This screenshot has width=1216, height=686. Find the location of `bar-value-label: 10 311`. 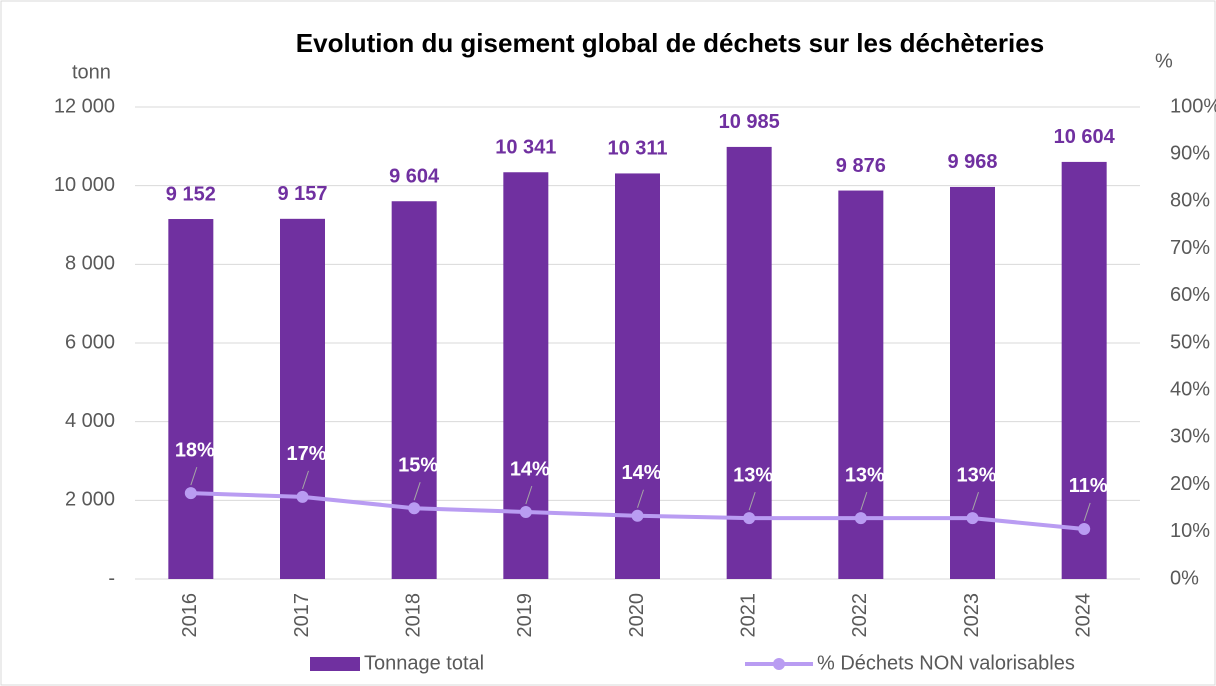

bar-value-label: 10 311 is located at coordinates (637, 149).